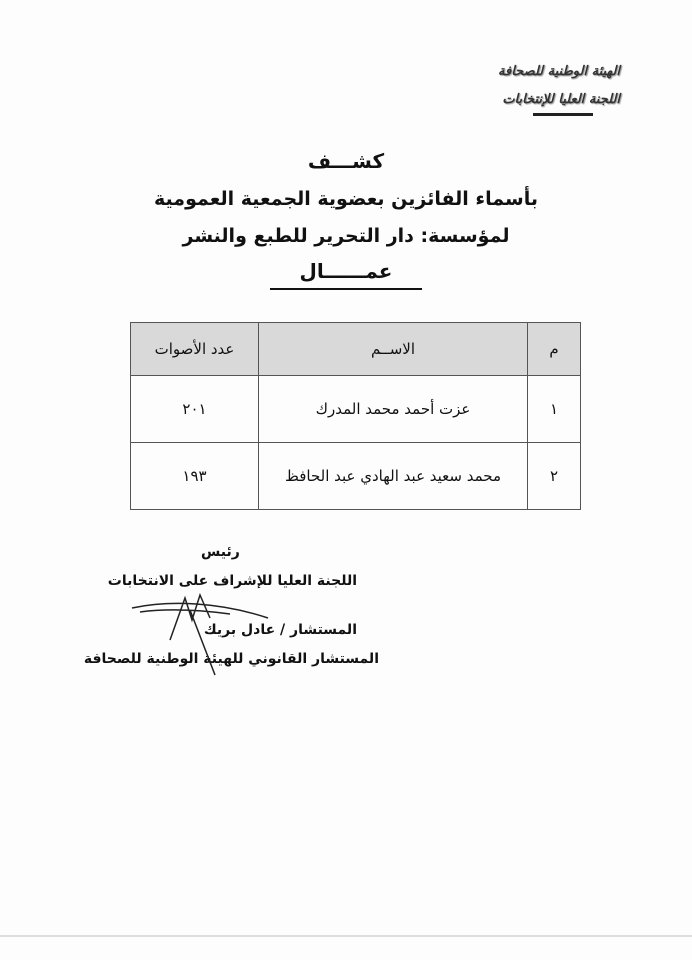  I want to click on signature-committee: اللجنة العليا للإشراف على الانتخابات, so click(232, 581).